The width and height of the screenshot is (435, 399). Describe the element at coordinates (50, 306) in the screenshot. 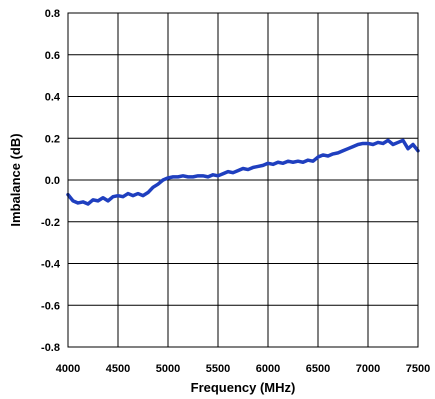

I see `y-tick-label: -0.6` at that location.